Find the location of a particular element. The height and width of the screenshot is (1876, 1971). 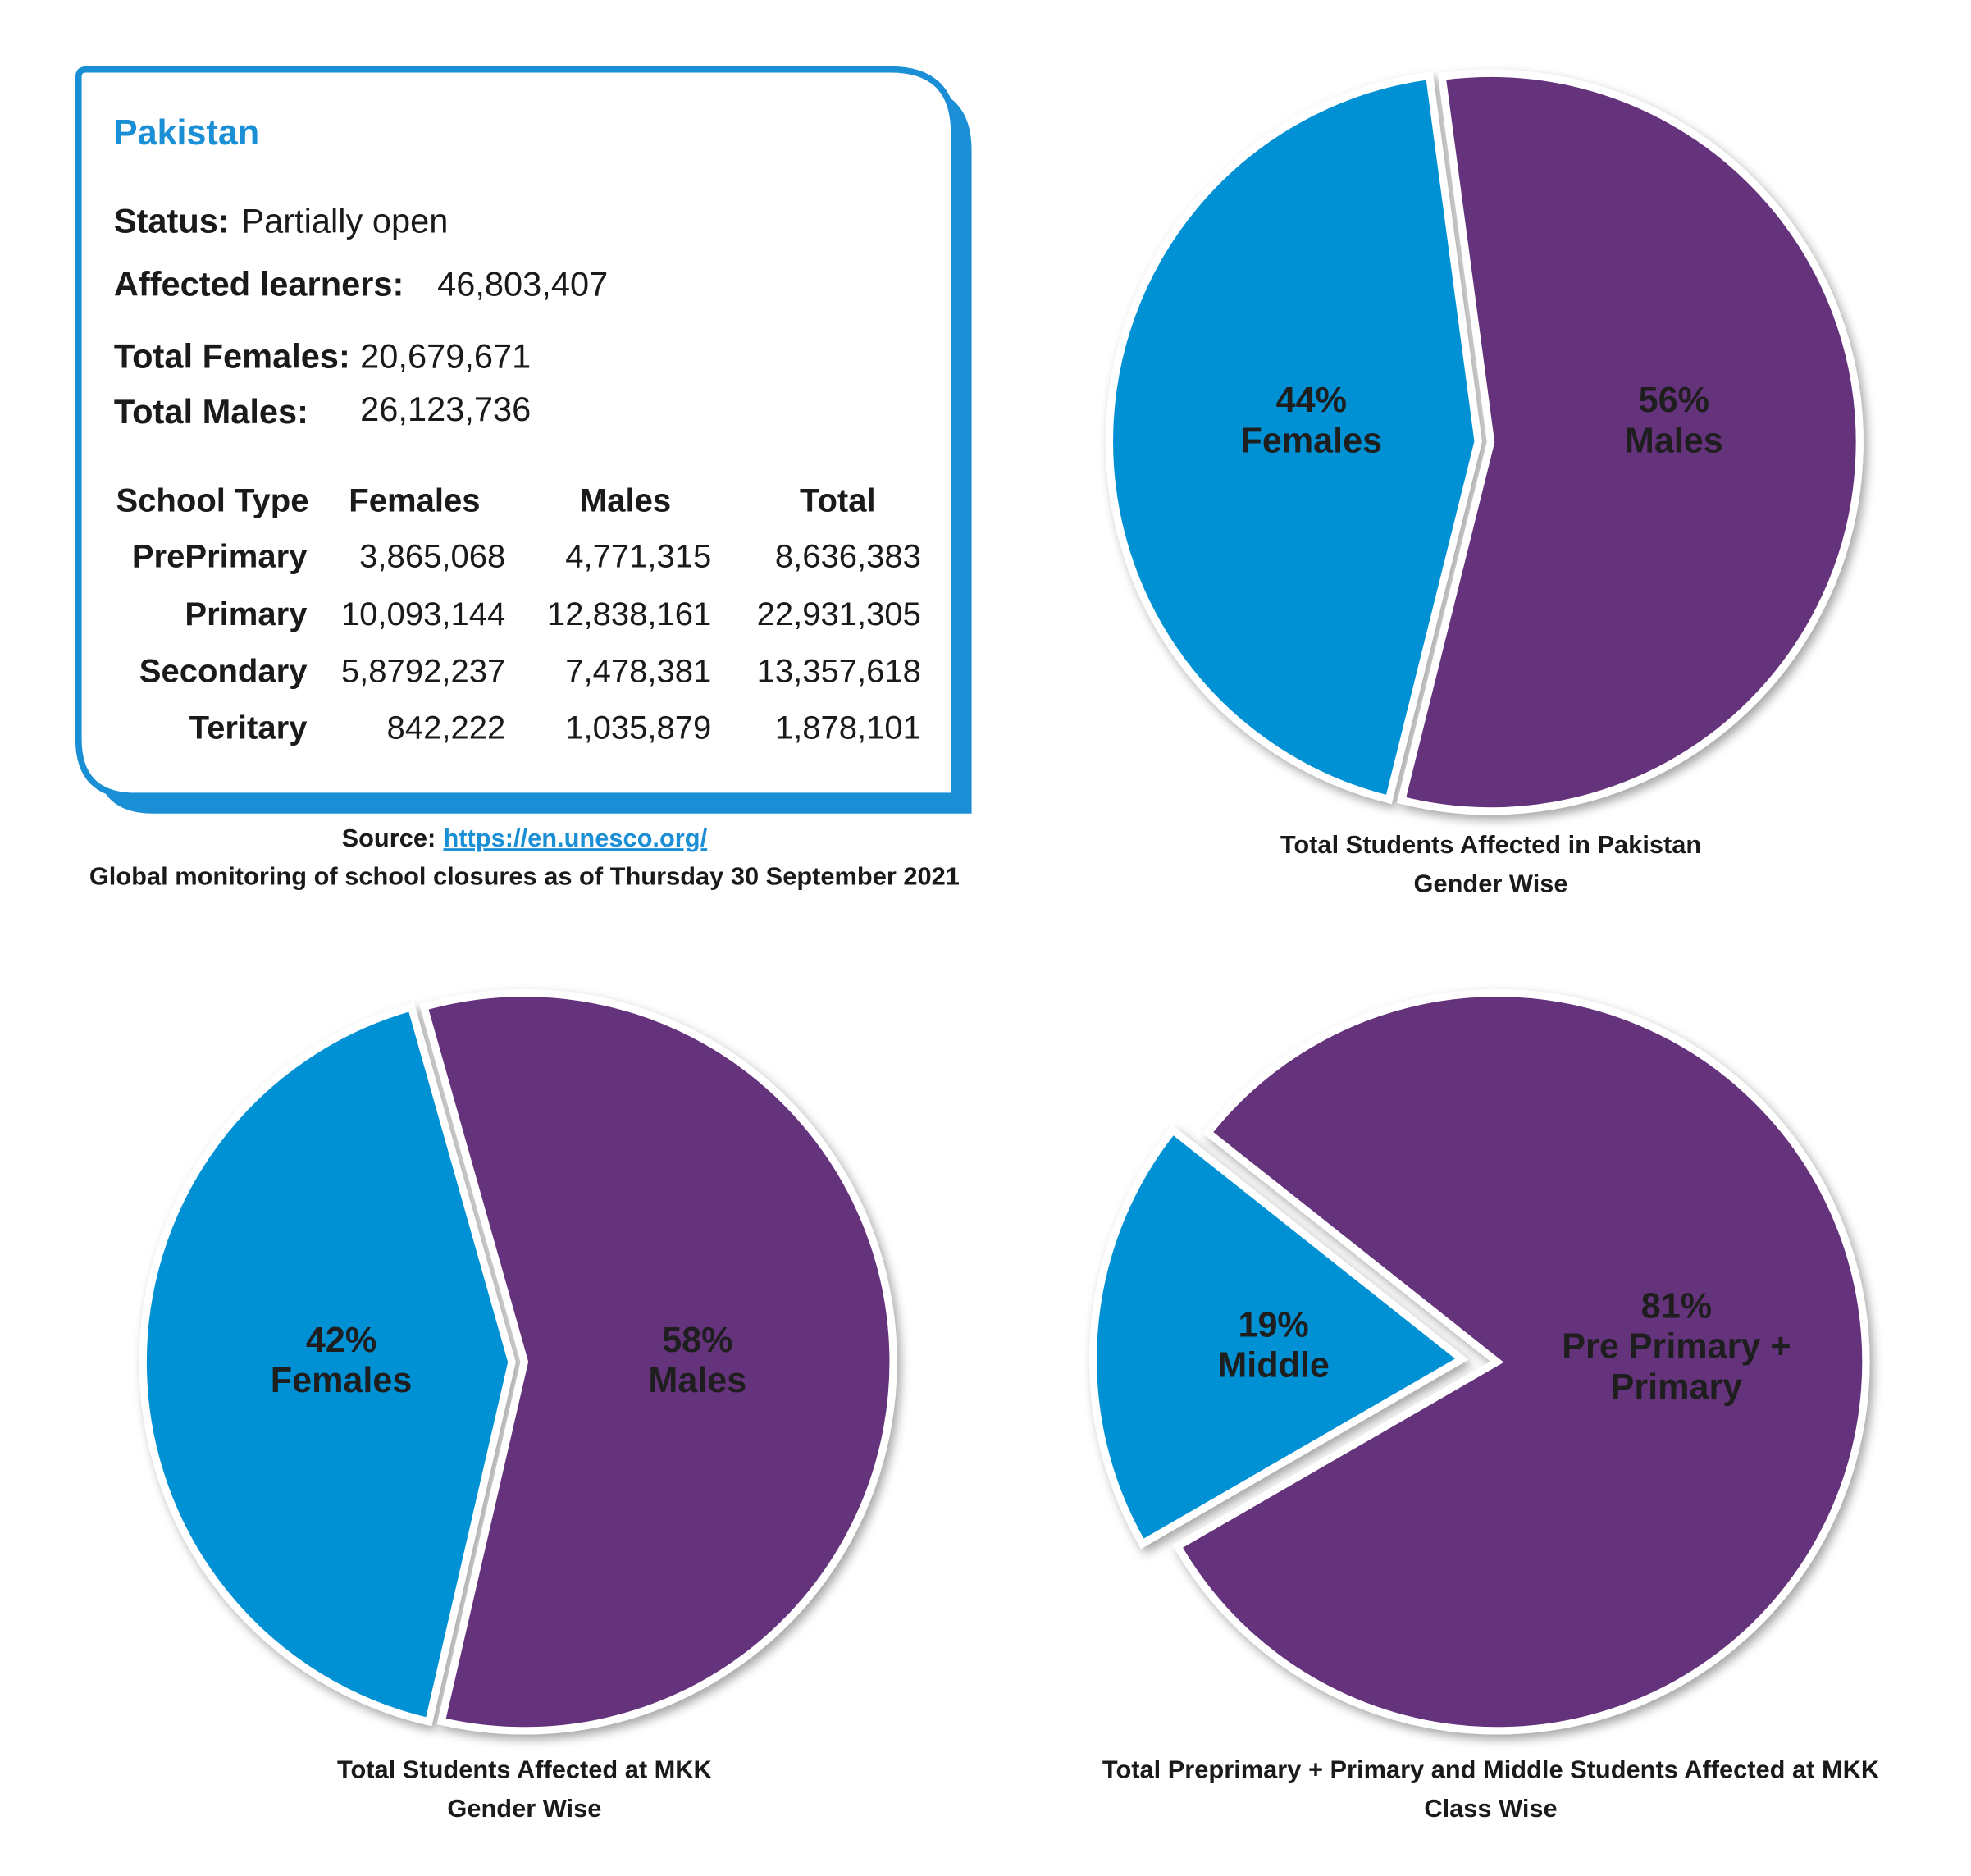

slice-value: 56% is located at coordinates (1673, 400).